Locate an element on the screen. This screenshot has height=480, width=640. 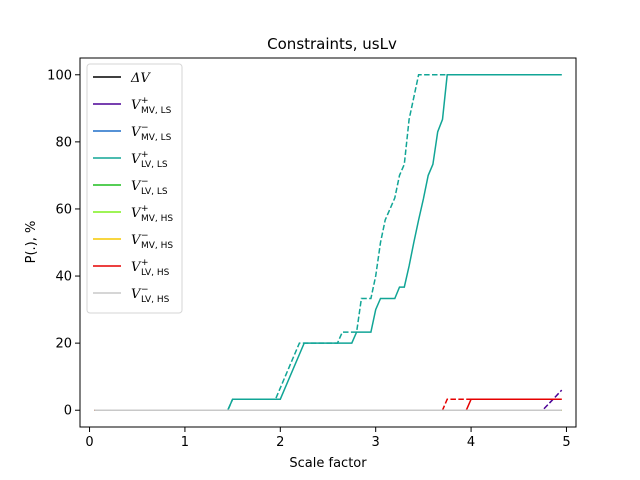
legend-label-4: V is located at coordinates (136, 186).